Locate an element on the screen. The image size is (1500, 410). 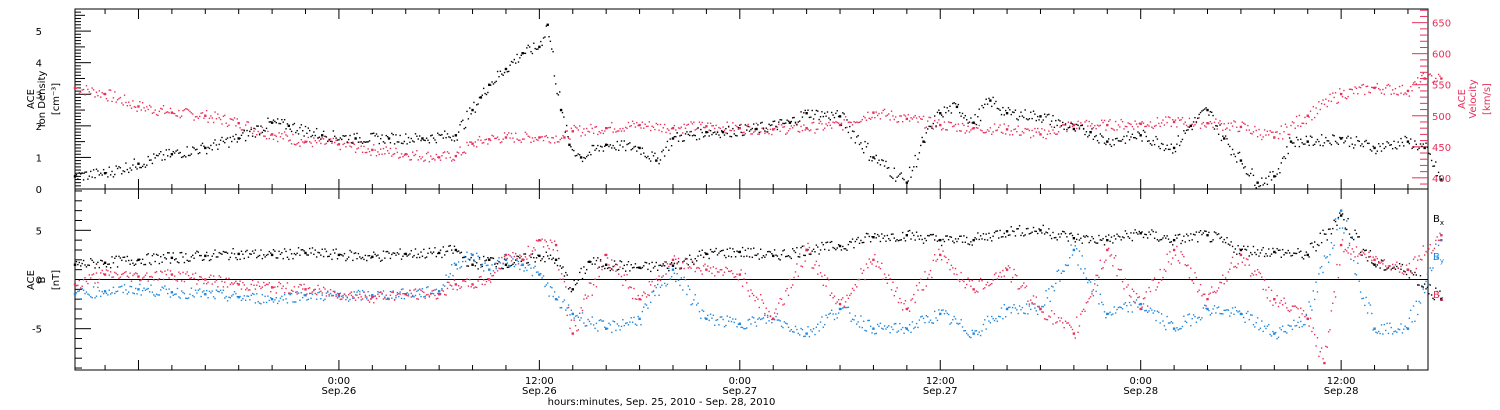
density-data-point is located at coordinates (272, 122).